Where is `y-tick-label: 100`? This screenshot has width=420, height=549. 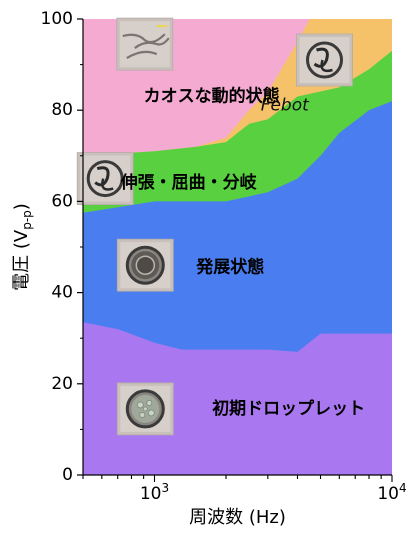 y-tick-label: 100 is located at coordinates (57, 19).